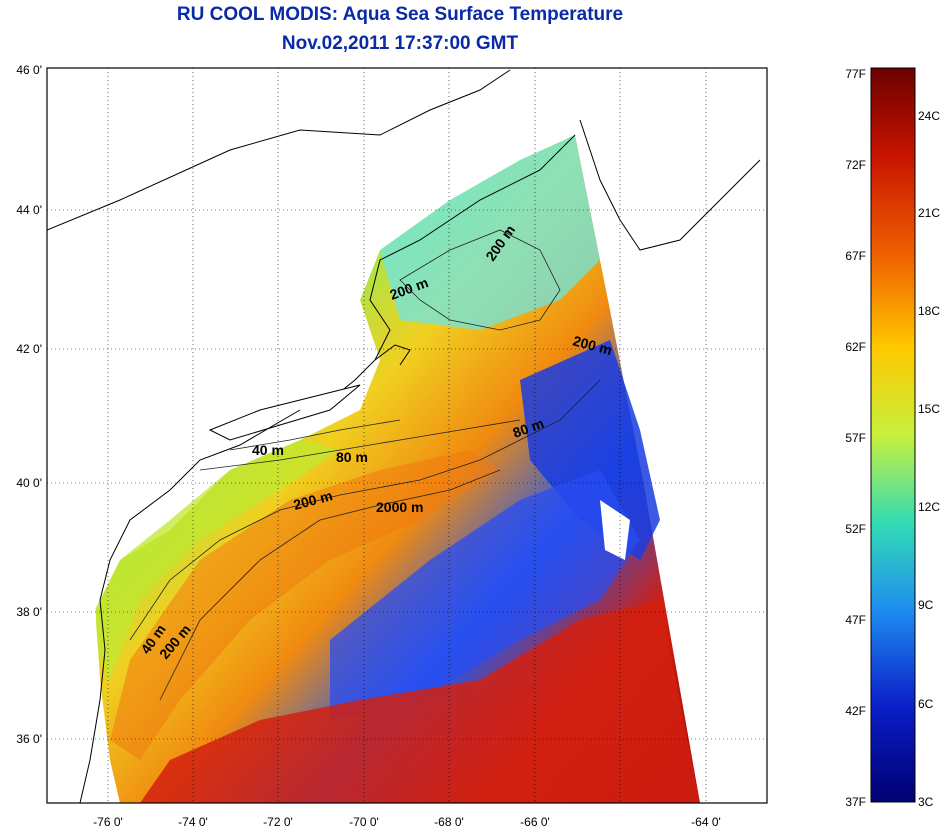 This screenshot has width=944, height=840. I want to click on colorbar-c-label: 15C, so click(929, 409).